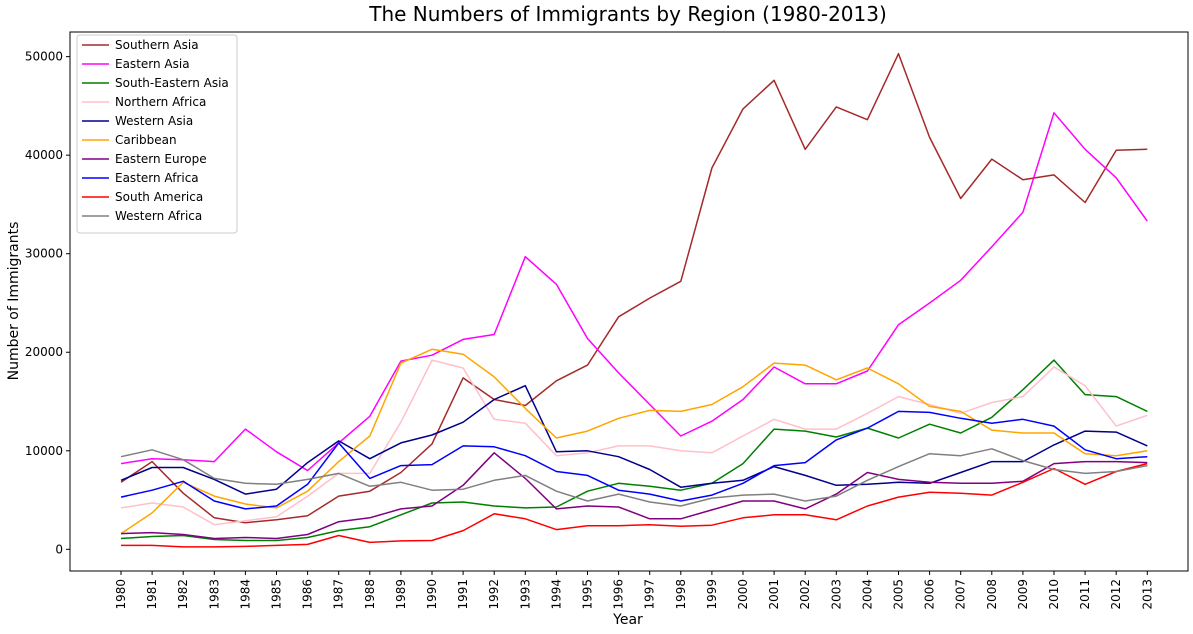 This screenshot has width=1193, height=634. Describe the element at coordinates (152, 64) in the screenshot. I see `legend-label-eastern-asia: Eastern Asia` at that location.